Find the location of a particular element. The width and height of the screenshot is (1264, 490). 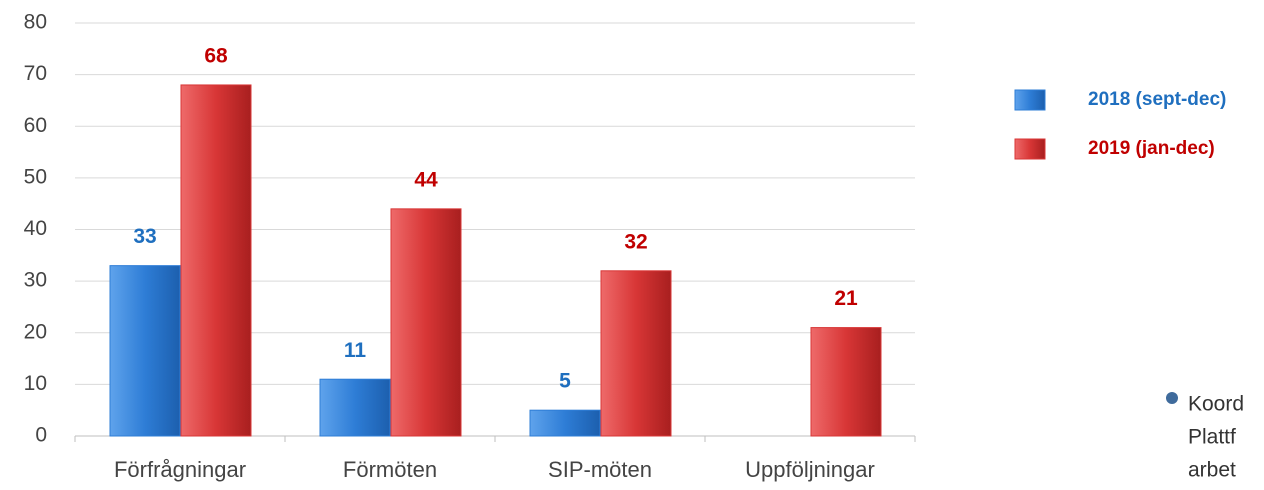

x-tick-label: Förfrågningar is located at coordinates (180, 469).